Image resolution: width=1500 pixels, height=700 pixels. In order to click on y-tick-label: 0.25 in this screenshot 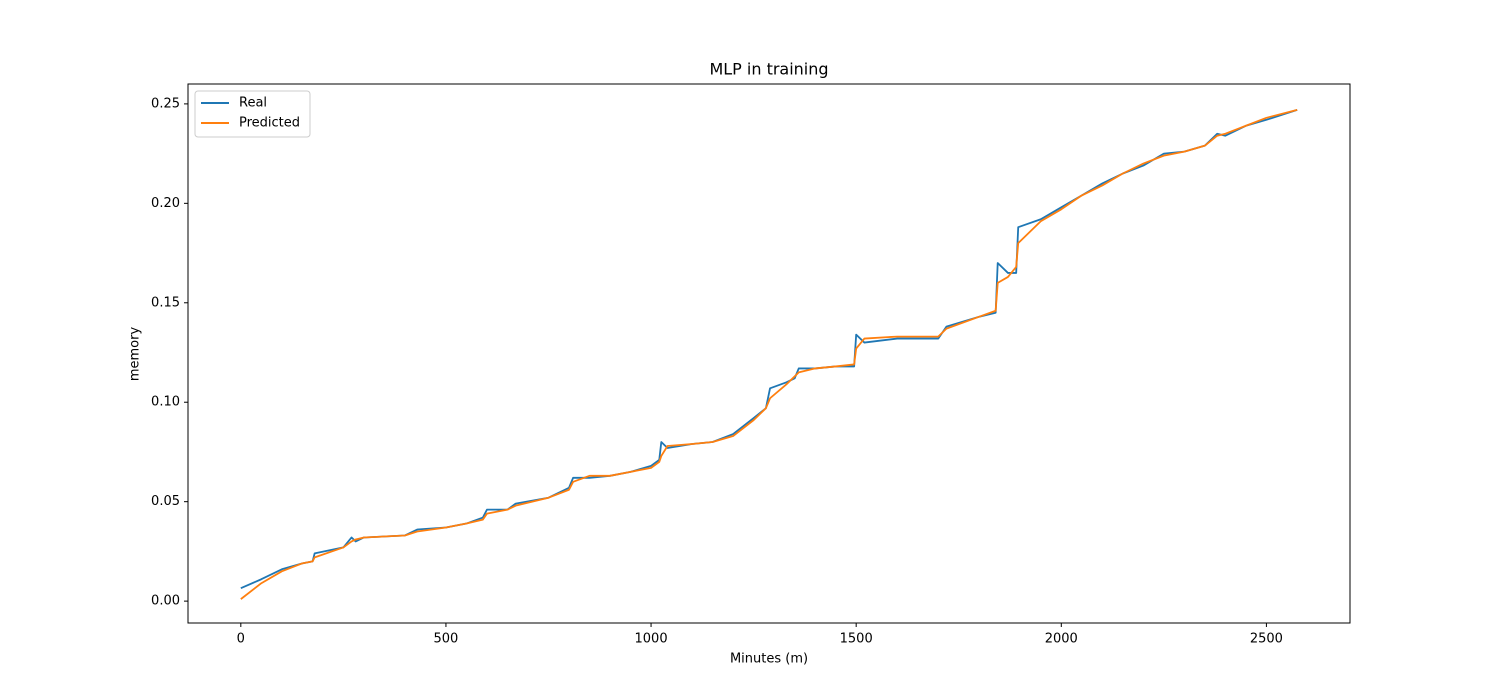, I will do `click(165, 103)`.